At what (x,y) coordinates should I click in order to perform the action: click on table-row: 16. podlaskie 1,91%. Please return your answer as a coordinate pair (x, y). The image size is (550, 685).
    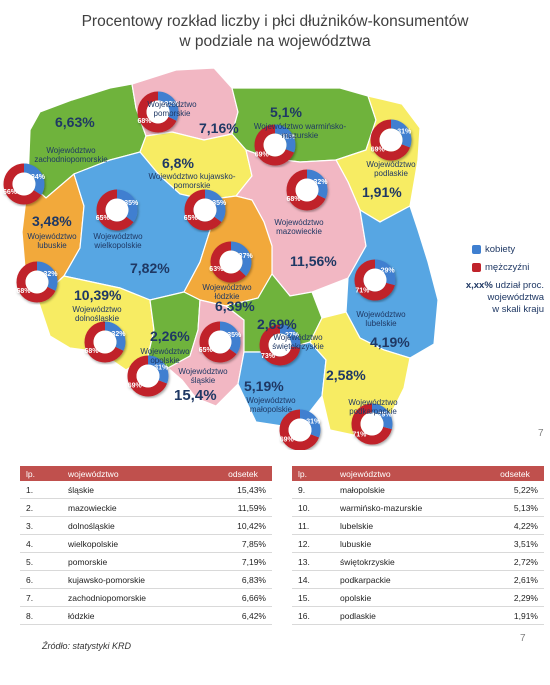
    Looking at the image, I should click on (418, 615).